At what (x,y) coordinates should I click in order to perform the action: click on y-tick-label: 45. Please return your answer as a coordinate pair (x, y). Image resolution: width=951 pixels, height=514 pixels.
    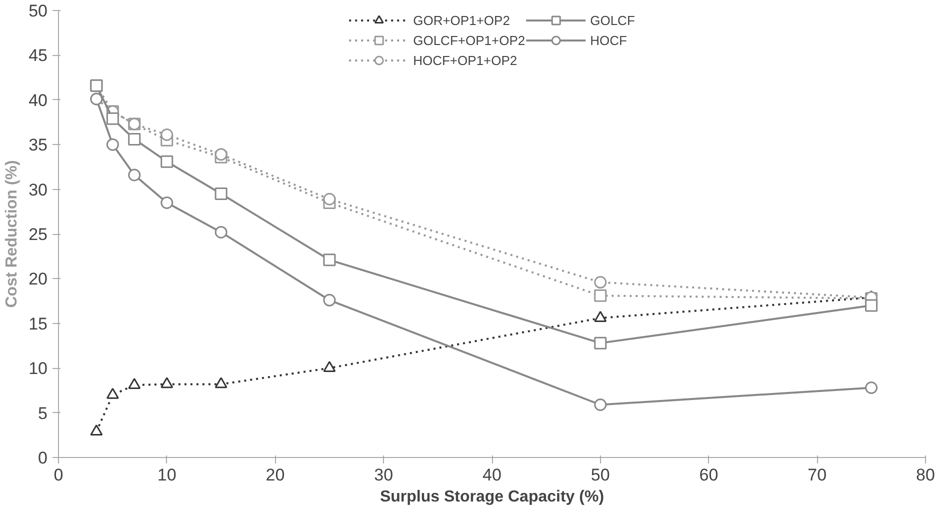
    Looking at the image, I should click on (38, 56).